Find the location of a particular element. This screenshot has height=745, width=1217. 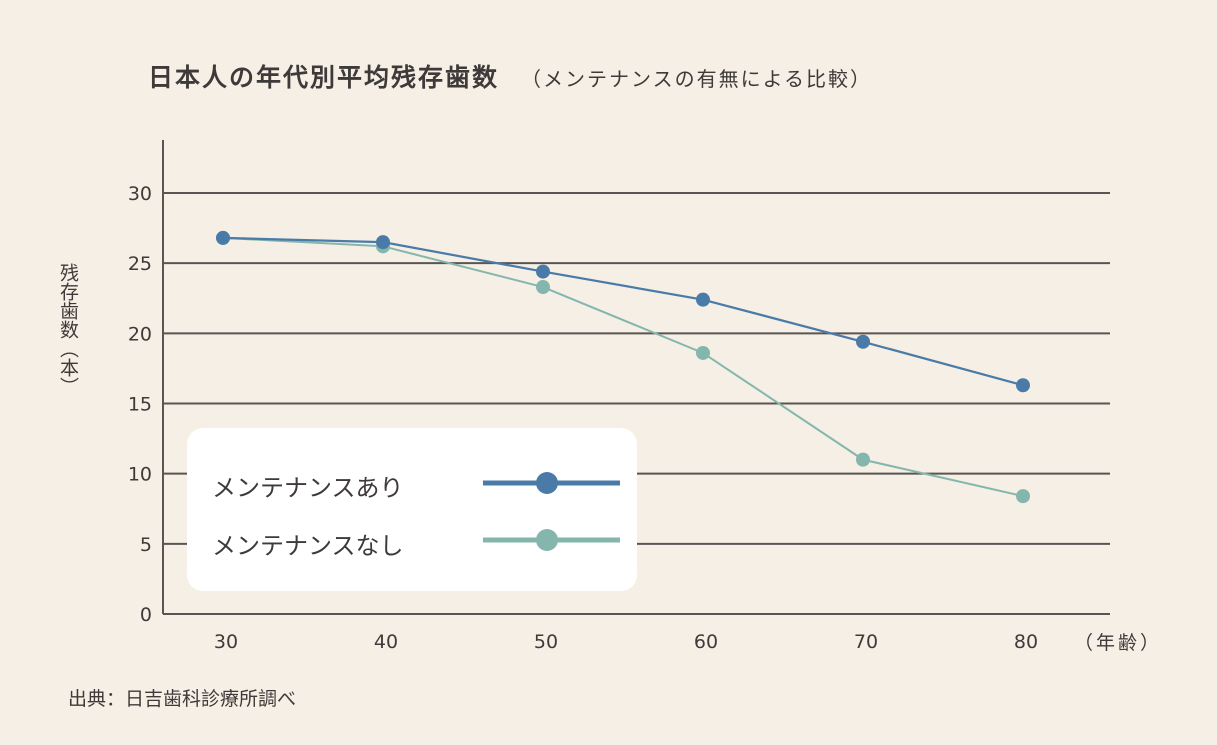

y-axis-label: 残存歯数（本） is located at coordinates (68, 329).